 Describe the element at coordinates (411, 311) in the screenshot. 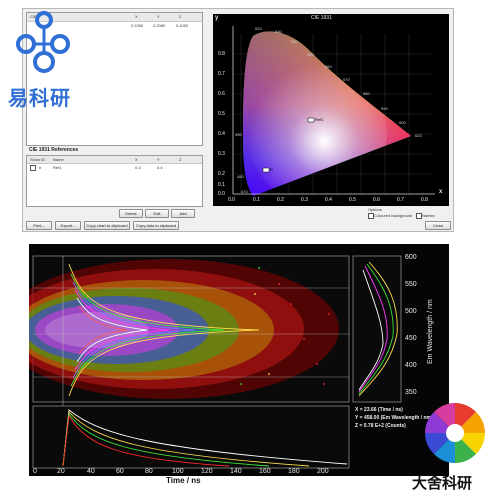

I see `y-tick: 500` at that location.